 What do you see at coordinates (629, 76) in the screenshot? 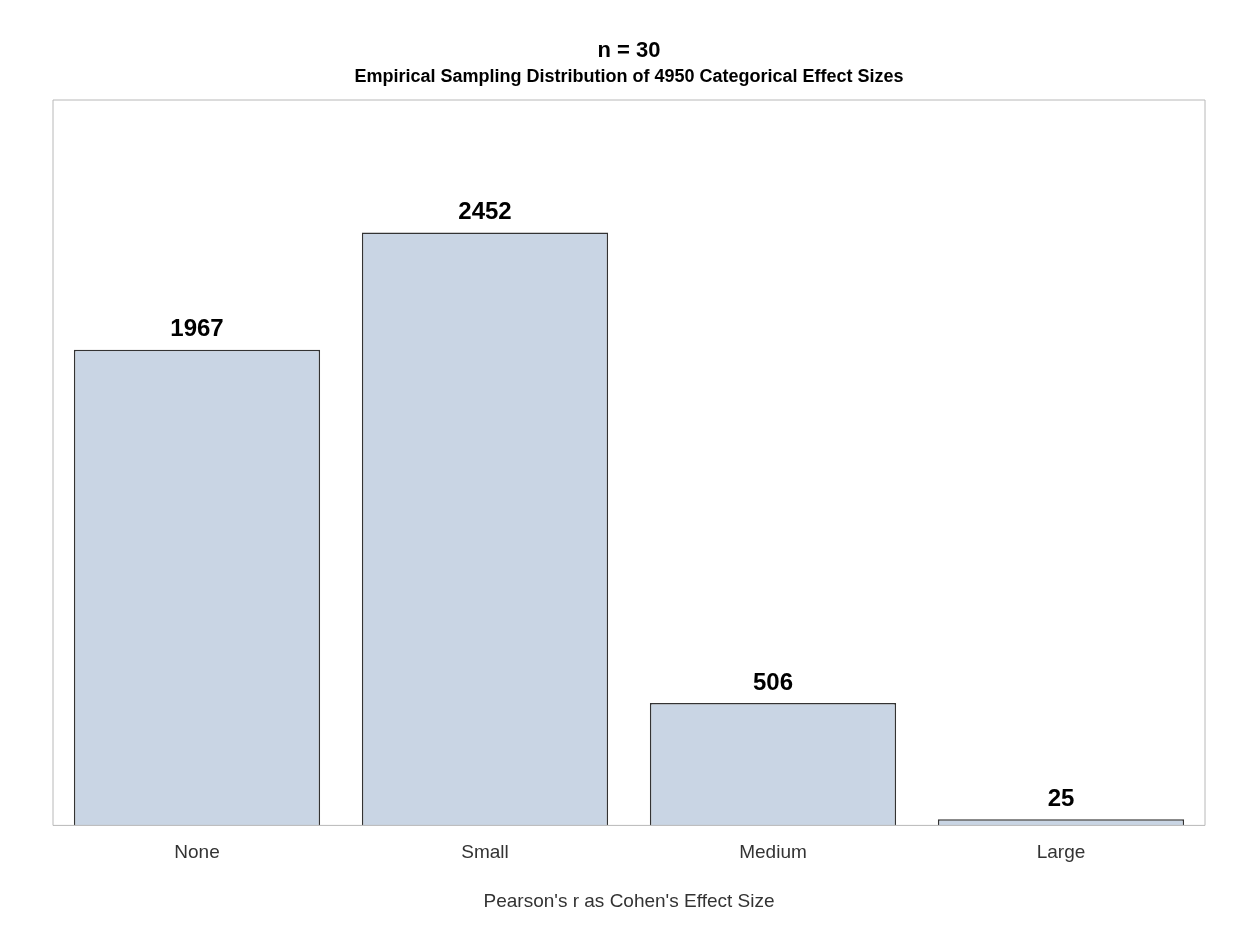
I see `chart-subtitle: Empirical Sampling Distribution of 4950 Categorical Effect Sizes` at bounding box center [629, 76].